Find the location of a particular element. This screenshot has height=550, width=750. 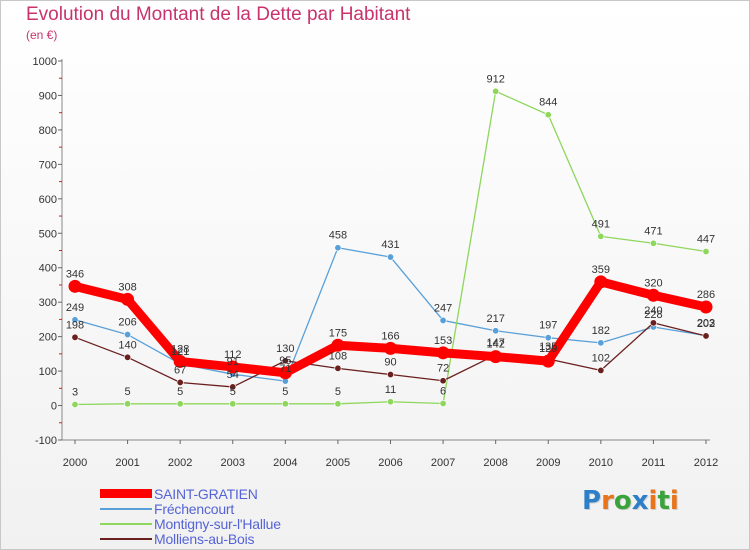

data-label: 198 is located at coordinates (75, 325).